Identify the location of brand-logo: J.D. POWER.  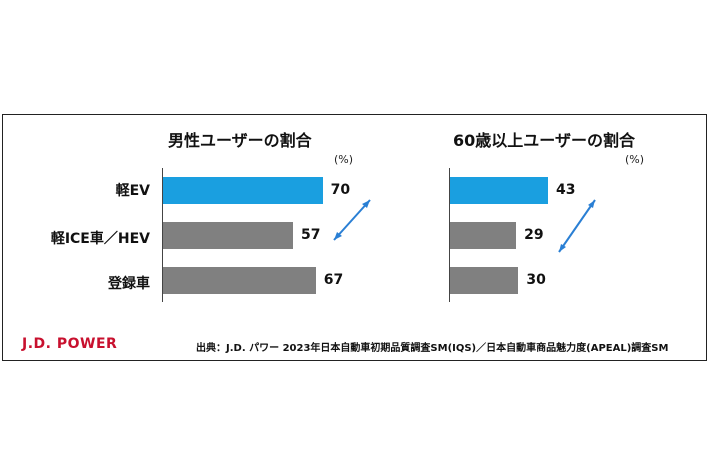
(70, 344).